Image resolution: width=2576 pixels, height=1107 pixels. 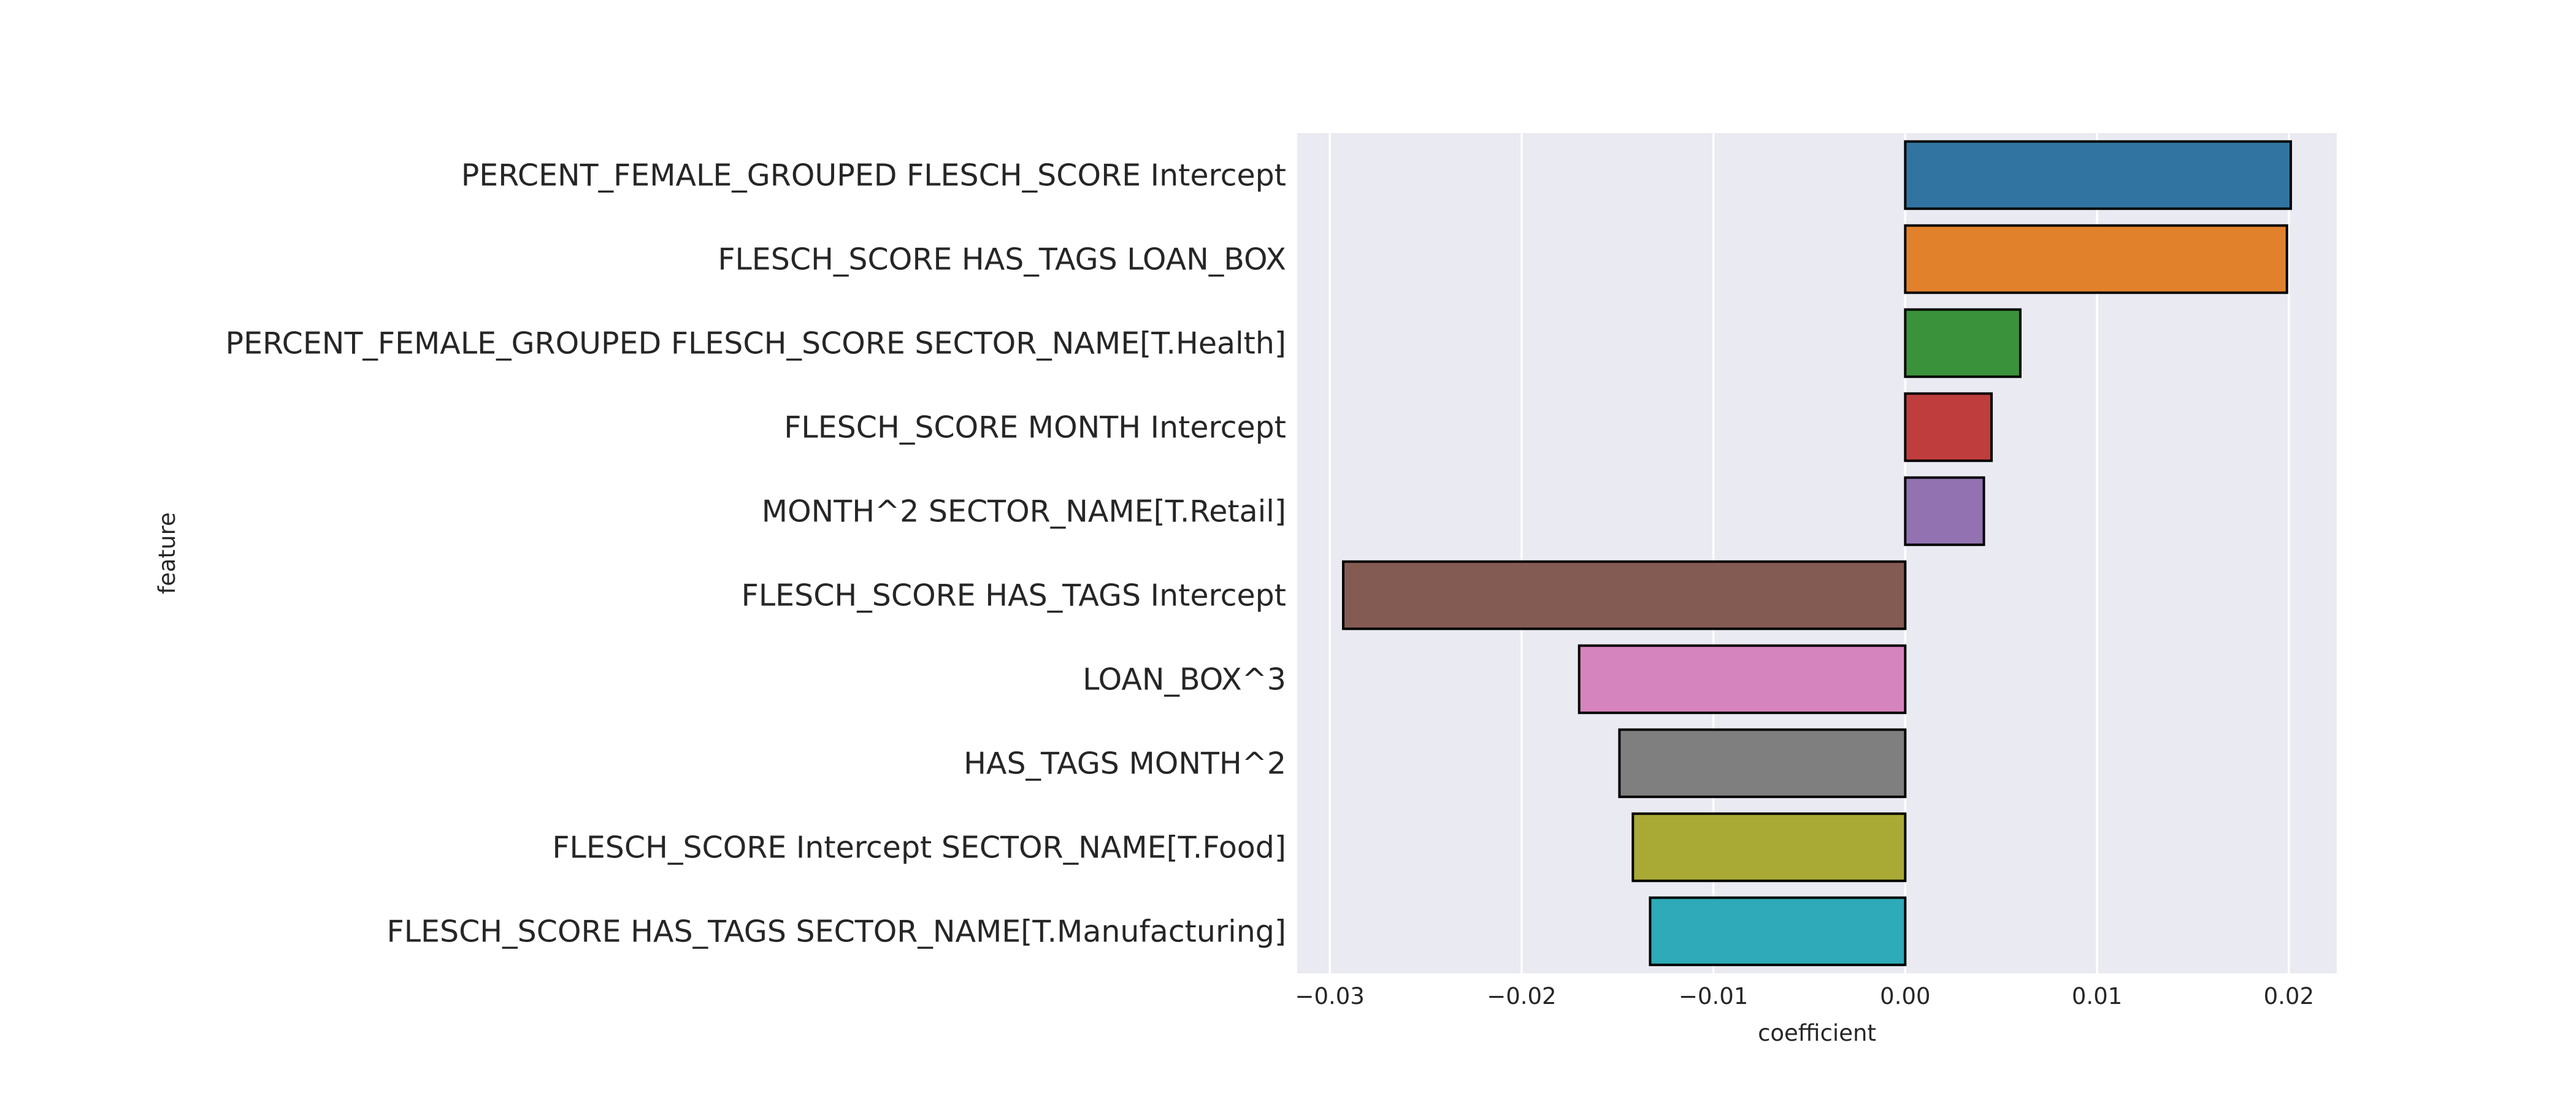 I want to click on x-axis-title: coefficient, so click(x=1817, y=1033).